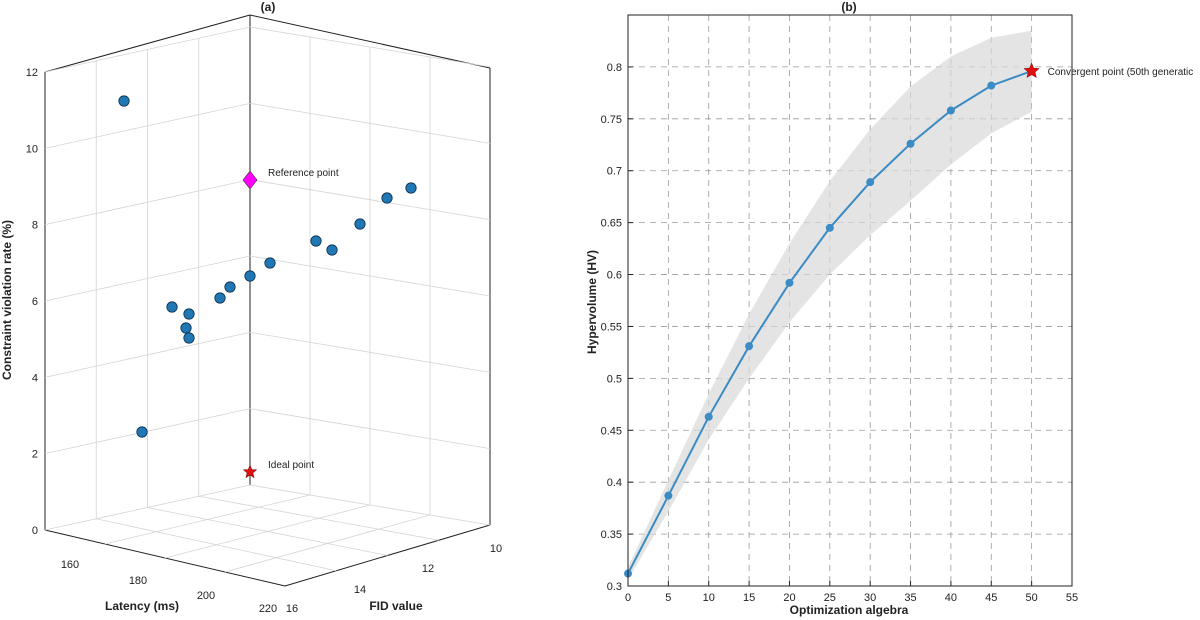  What do you see at coordinates (614, 172) in the screenshot?
I see `y-tick-label: 0.7` at bounding box center [614, 172].